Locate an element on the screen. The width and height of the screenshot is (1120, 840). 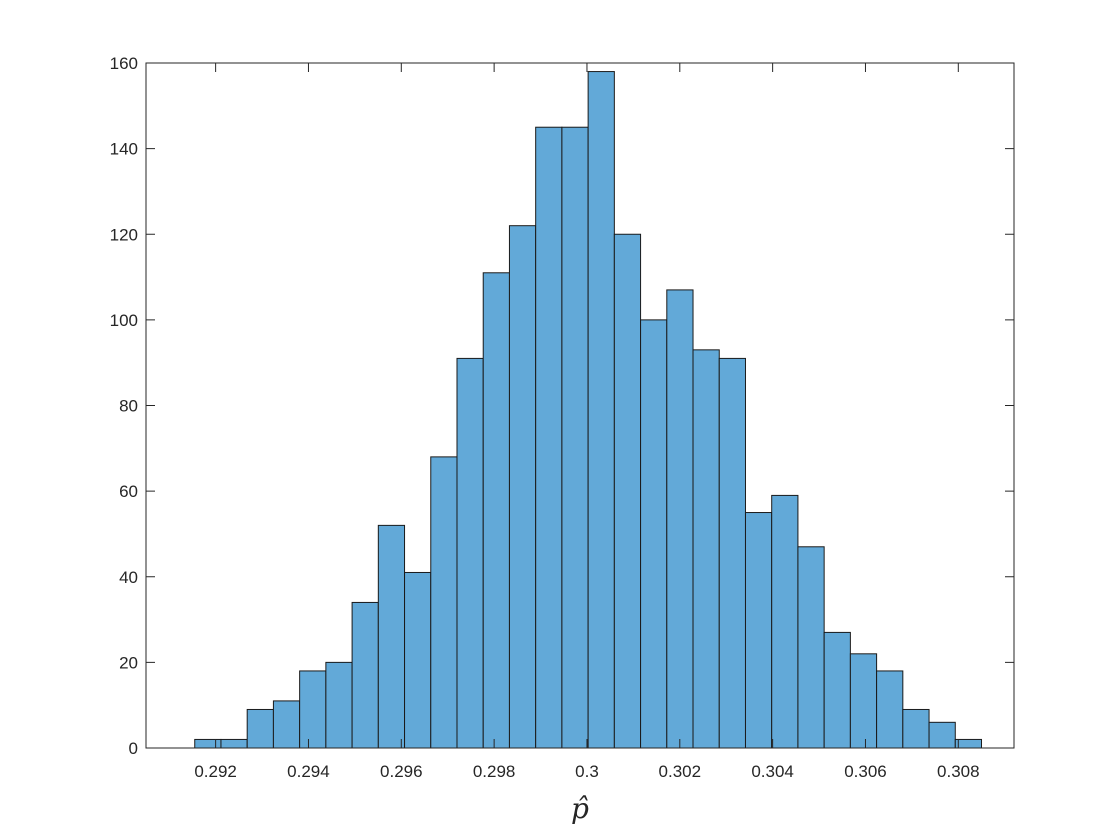
y-tick-label: 80 is located at coordinates (128, 406).